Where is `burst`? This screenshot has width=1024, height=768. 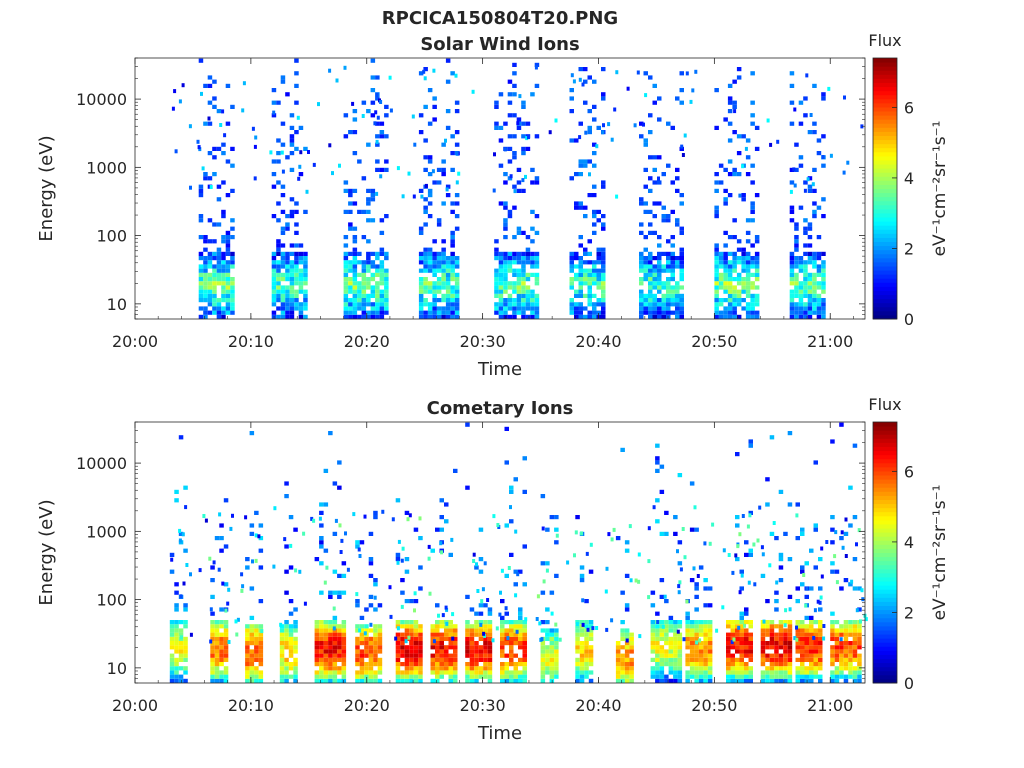 burst is located at coordinates (737, 193).